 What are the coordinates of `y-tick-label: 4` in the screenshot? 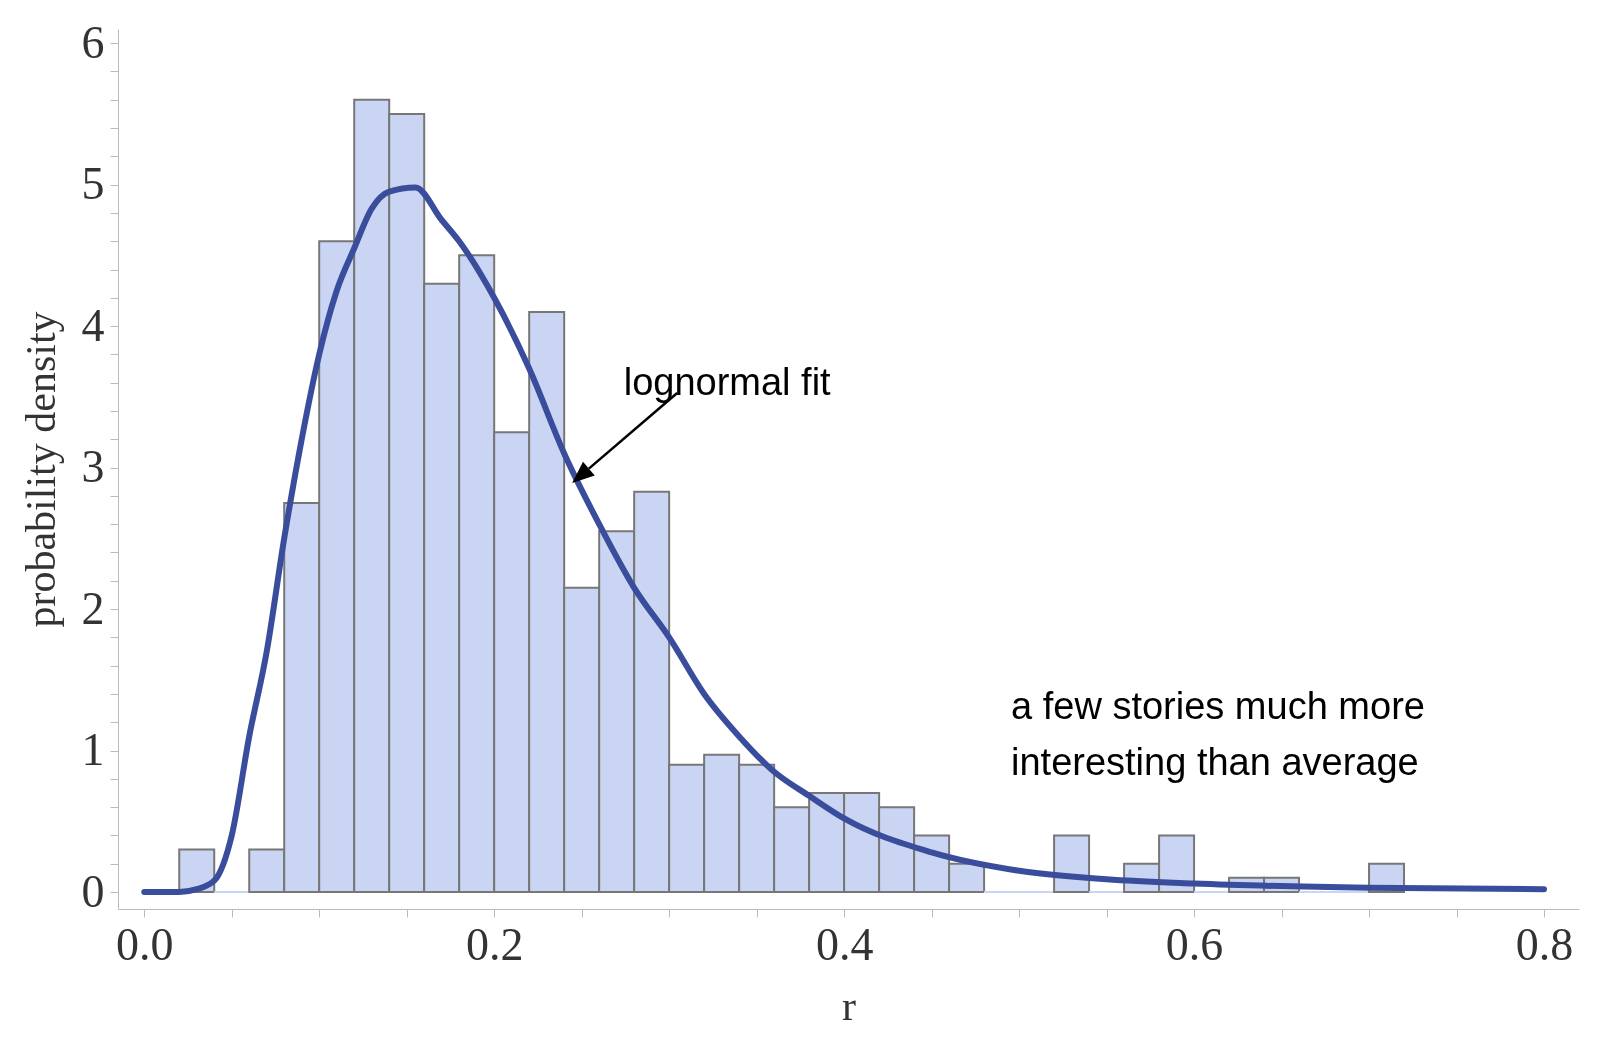 It's located at (93, 325).